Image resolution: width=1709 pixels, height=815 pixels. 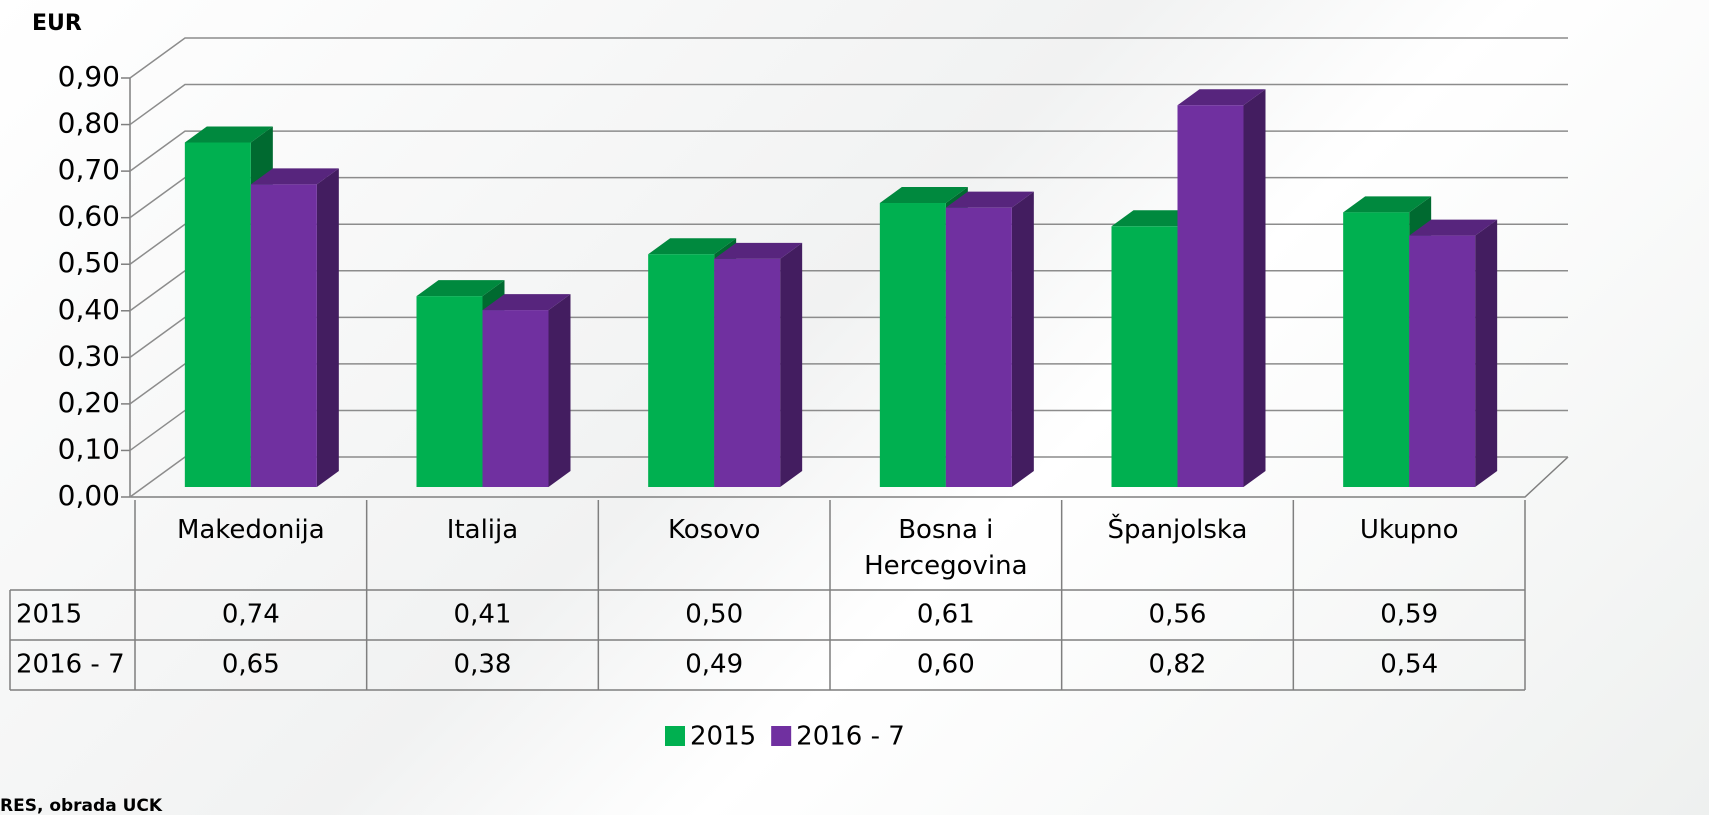 What do you see at coordinates (1178, 665) in the screenshot?
I see `table-value: 0,82` at bounding box center [1178, 665].